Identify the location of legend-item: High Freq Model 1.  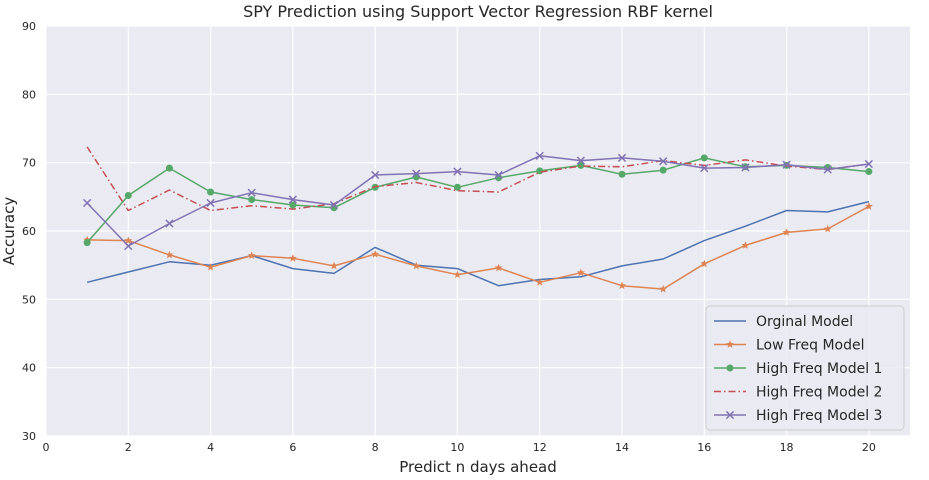
(798, 369).